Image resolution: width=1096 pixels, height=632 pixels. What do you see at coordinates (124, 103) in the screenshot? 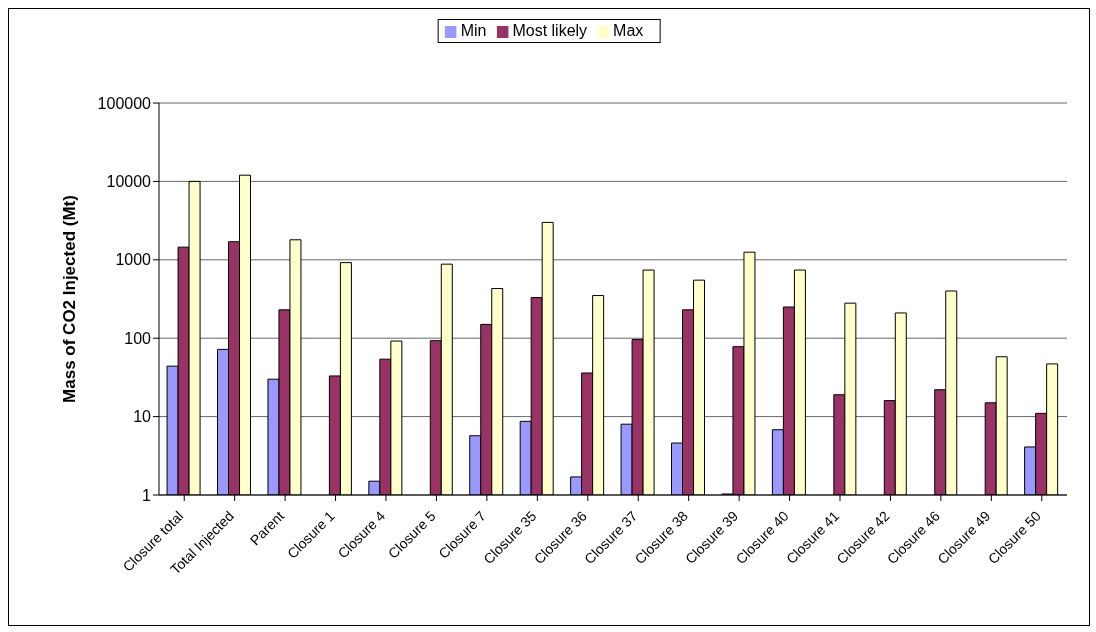
I see `y-tick-label: 100000` at bounding box center [124, 103].